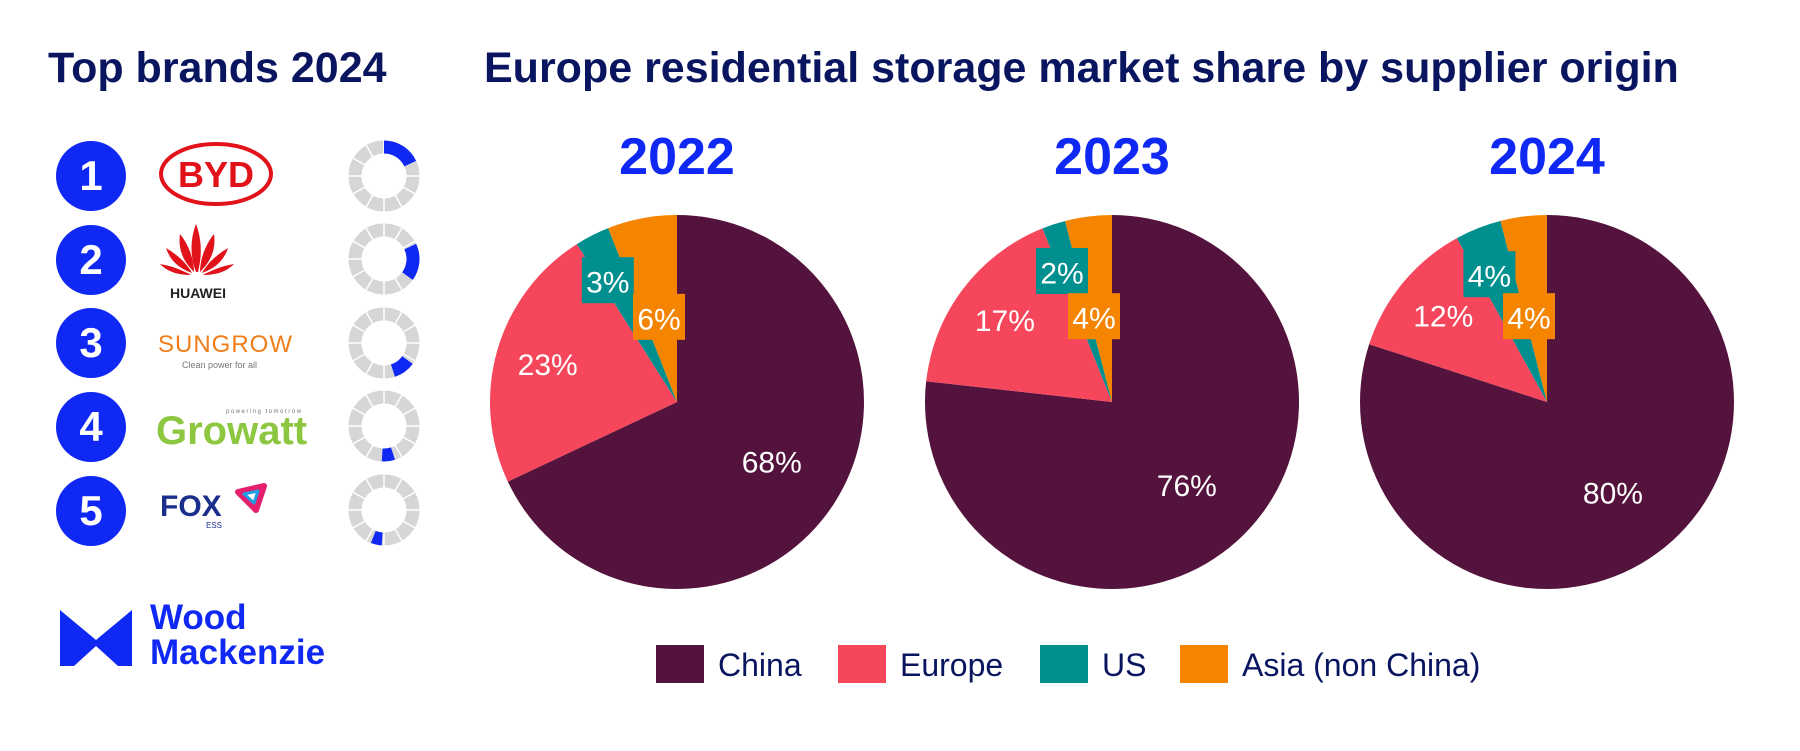  What do you see at coordinates (1094, 316) in the screenshot?
I see `pie-2023-label-bg-asia` at bounding box center [1094, 316].